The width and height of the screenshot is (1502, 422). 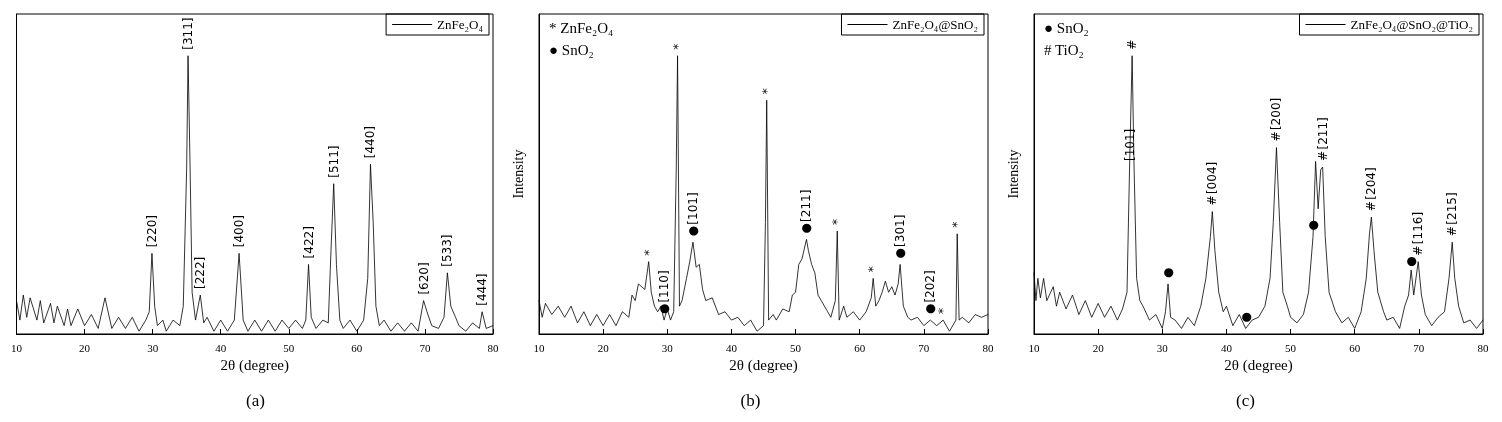 I want to click on annotation: [440], so click(x=370, y=142).